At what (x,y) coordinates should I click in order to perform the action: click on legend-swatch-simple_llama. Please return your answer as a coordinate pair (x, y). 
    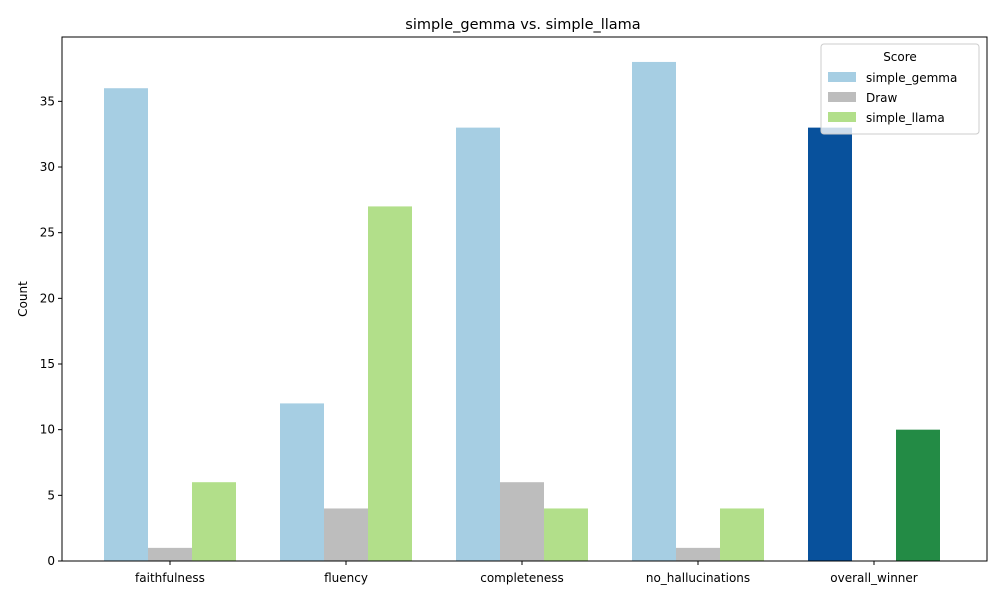
    Looking at the image, I should click on (842, 117).